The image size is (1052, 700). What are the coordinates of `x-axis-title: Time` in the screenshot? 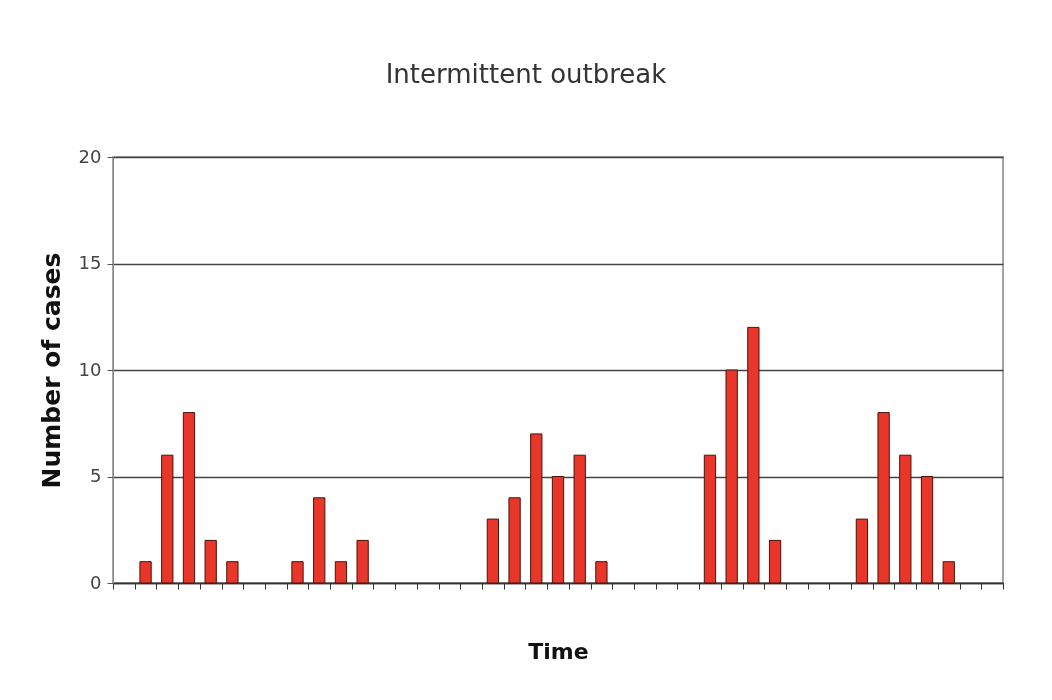 It's located at (558, 651).